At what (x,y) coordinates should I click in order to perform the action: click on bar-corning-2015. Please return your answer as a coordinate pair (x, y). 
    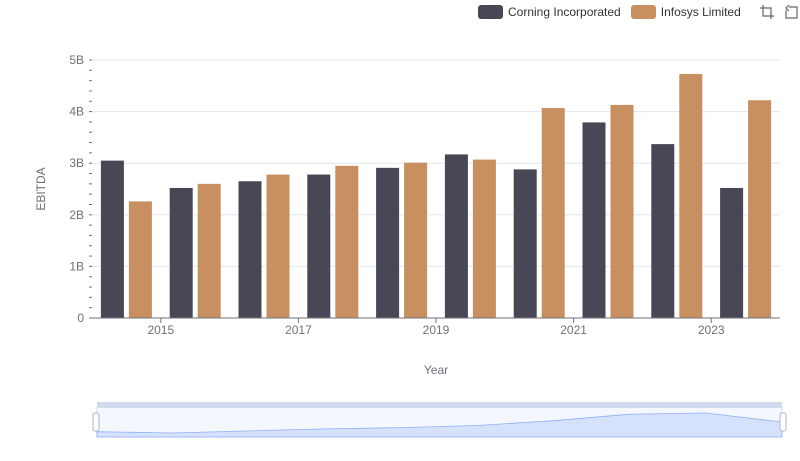
    Looking at the image, I should click on (181, 252).